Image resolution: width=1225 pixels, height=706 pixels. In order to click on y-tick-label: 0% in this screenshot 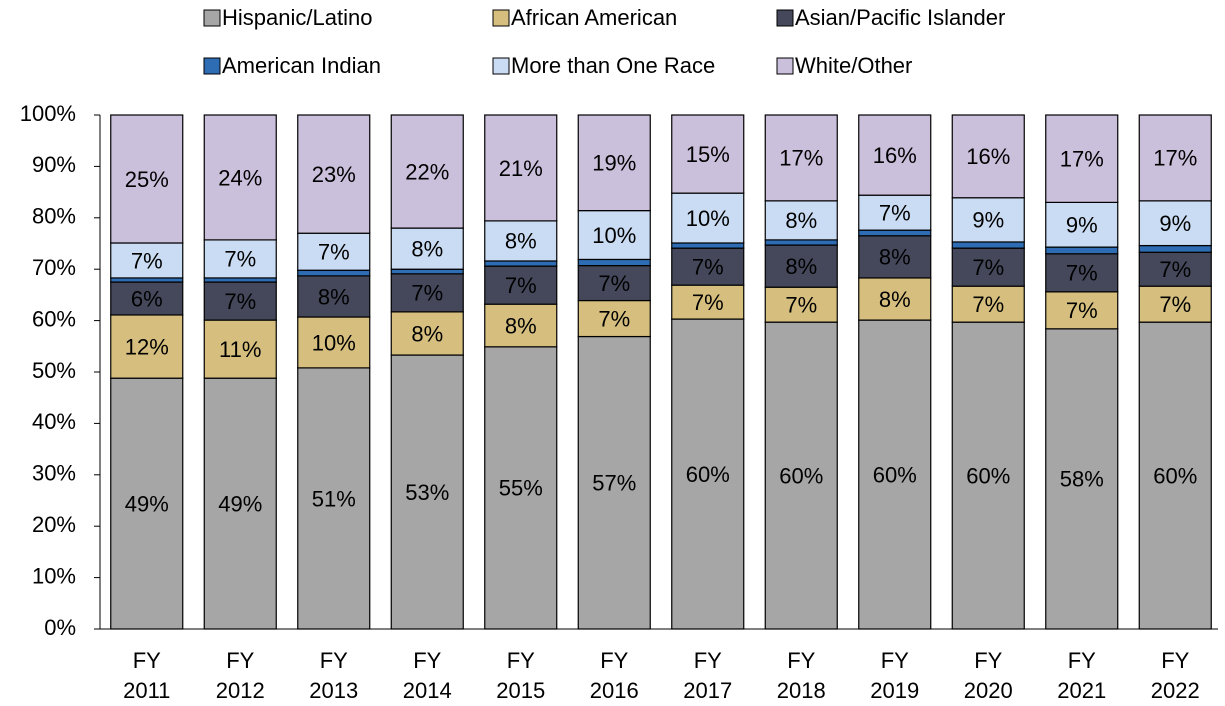, I will do `click(60, 627)`.